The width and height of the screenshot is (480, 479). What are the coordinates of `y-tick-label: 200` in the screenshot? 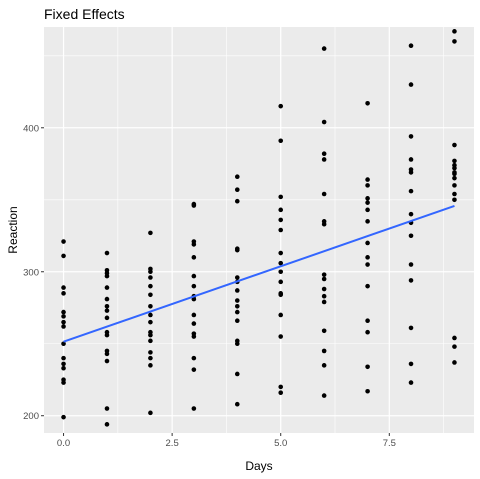 It's located at (31, 416).